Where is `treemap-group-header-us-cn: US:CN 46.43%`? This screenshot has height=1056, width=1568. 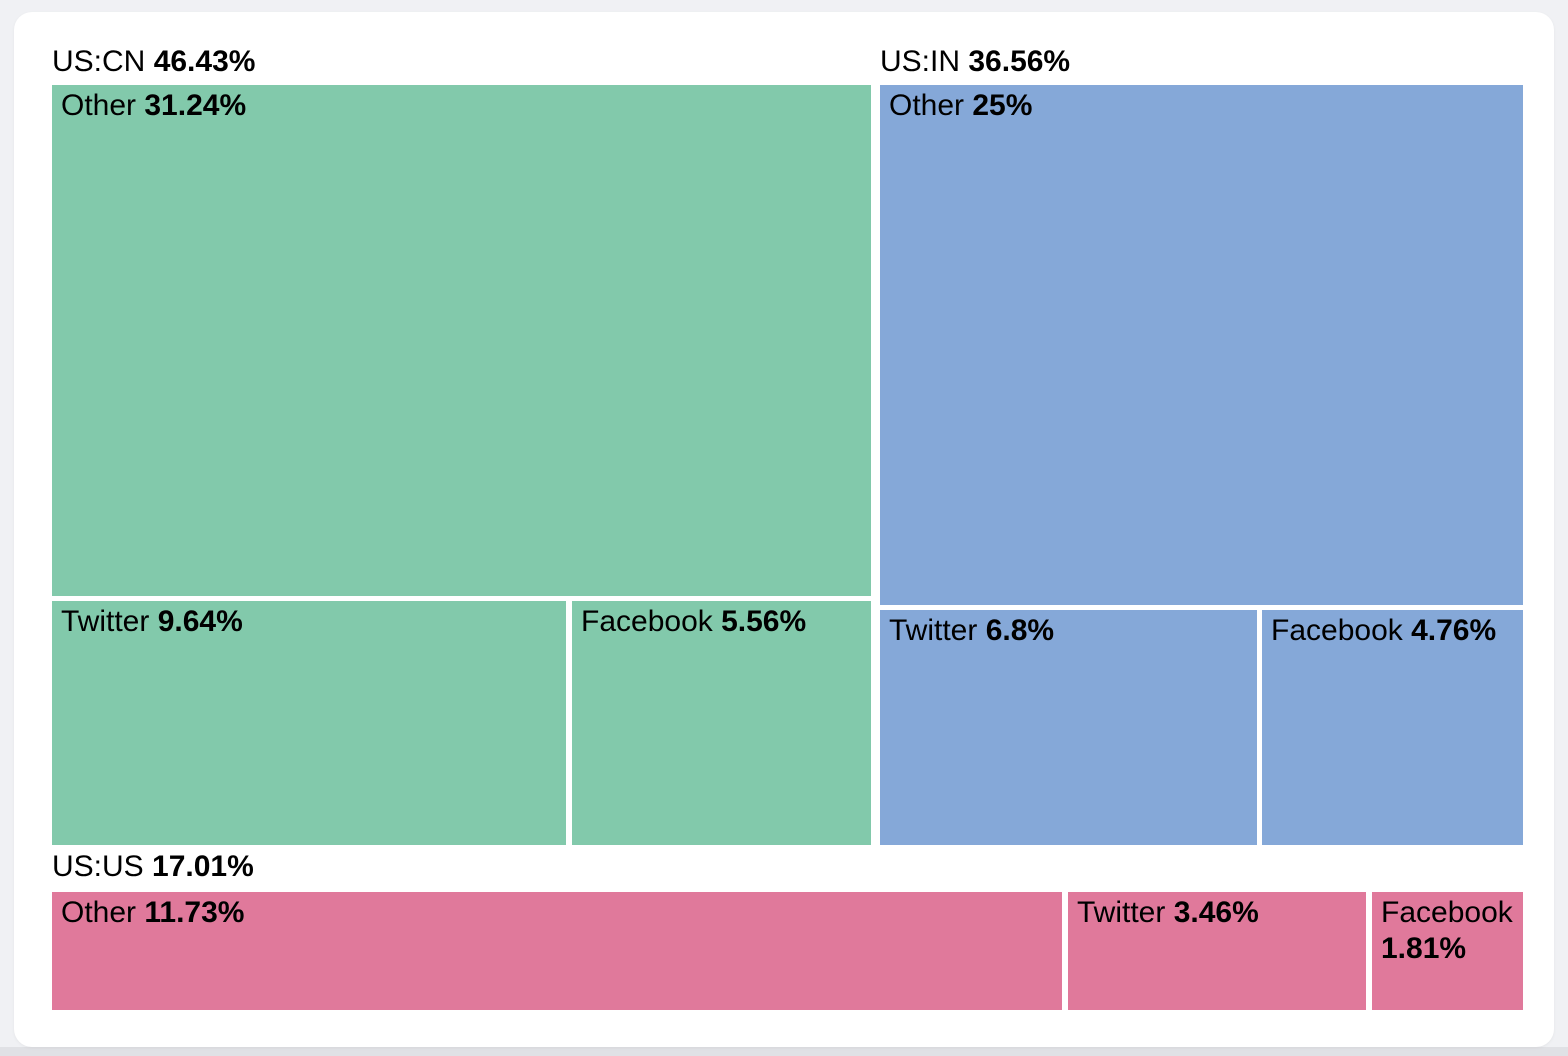
treemap-group-header-us-cn: US:CN 46.43% is located at coordinates (153, 62).